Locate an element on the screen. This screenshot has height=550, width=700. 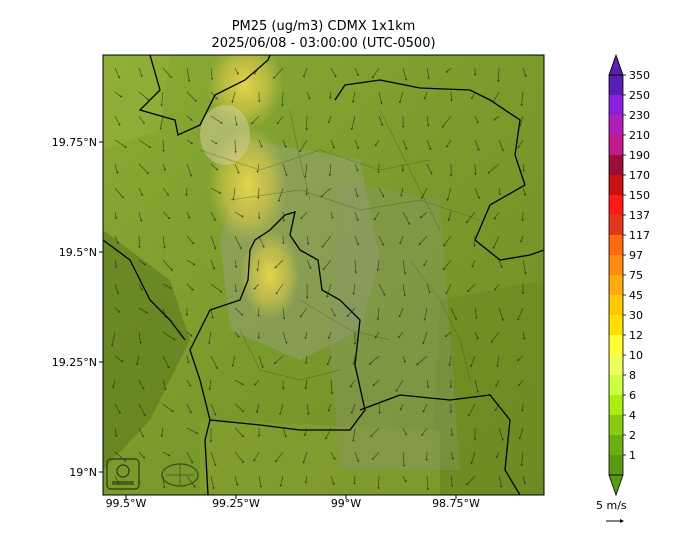
colorbar-label: 137 is located at coordinates (639, 215).